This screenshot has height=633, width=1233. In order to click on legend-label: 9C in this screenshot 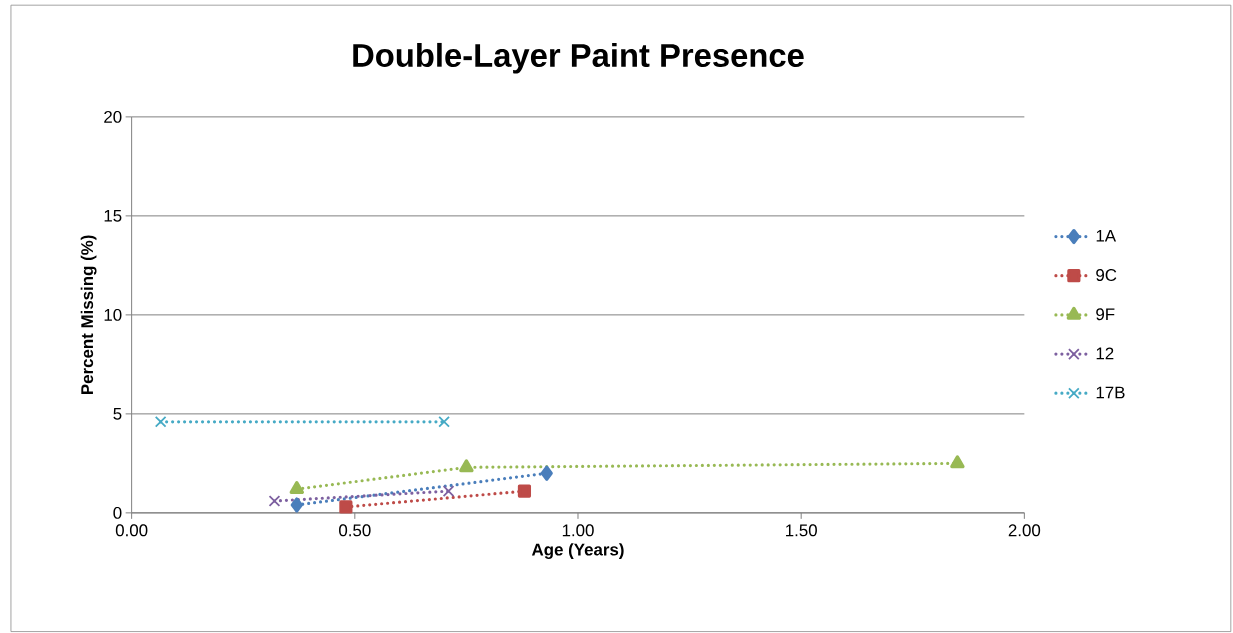, I will do `click(1106, 275)`.